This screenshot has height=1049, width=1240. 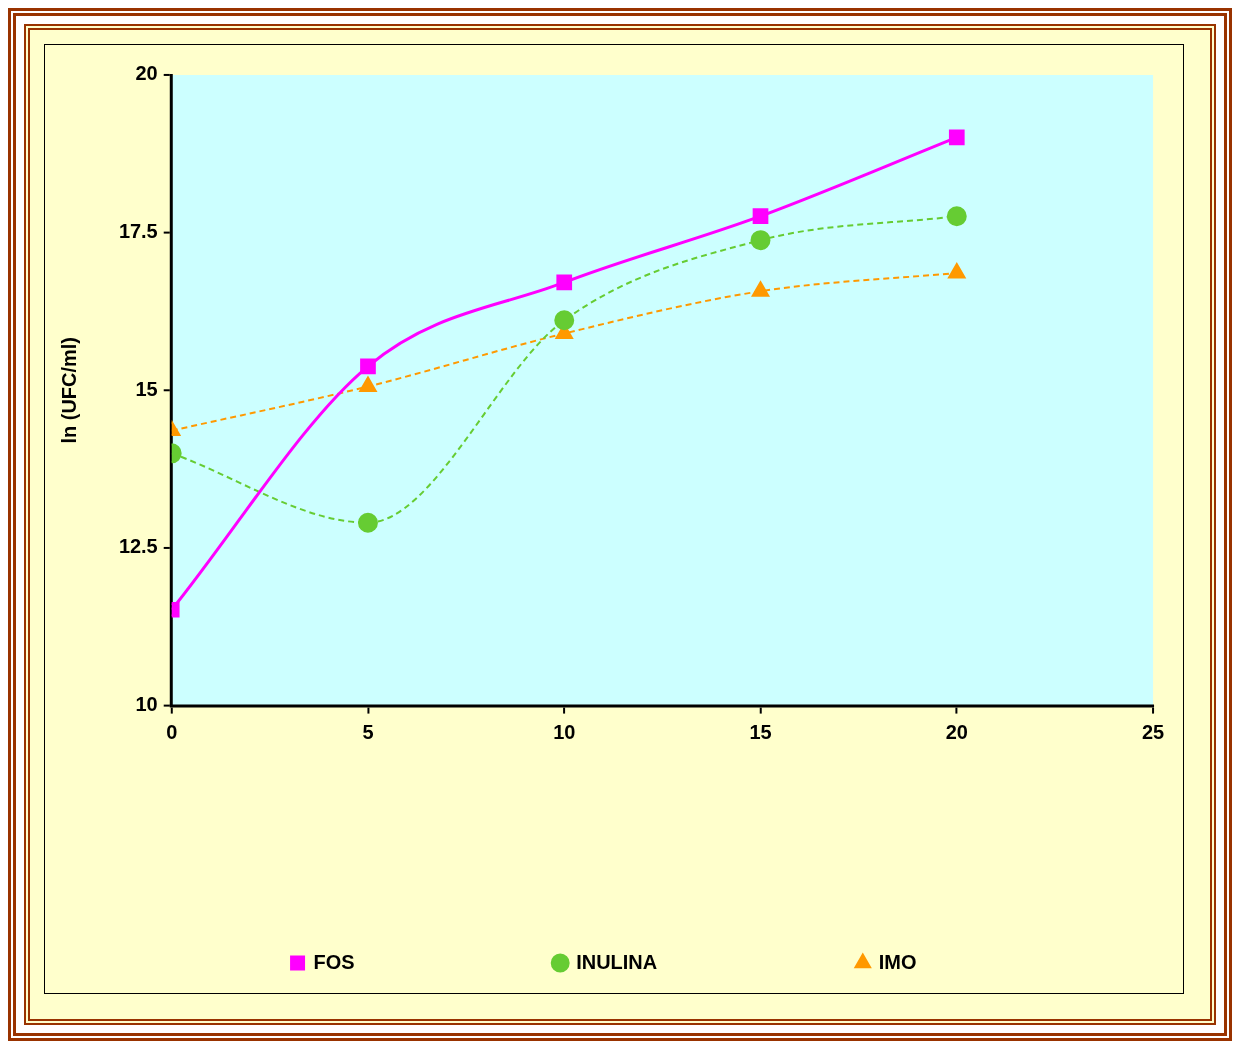 What do you see at coordinates (564, 732) in the screenshot?
I see `x-tick-label: 10` at bounding box center [564, 732].